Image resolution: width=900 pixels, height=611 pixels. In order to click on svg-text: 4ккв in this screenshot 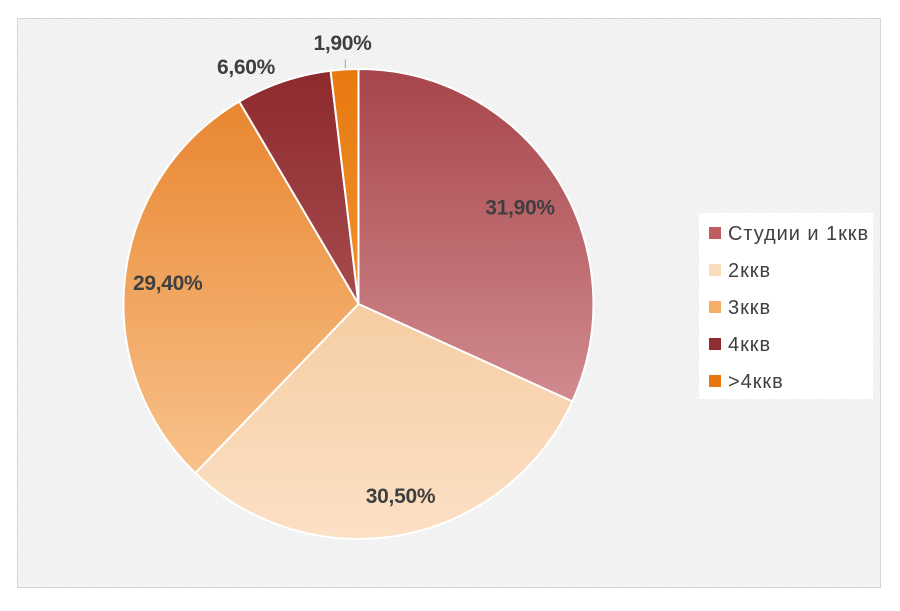, I will do `click(749, 345)`.